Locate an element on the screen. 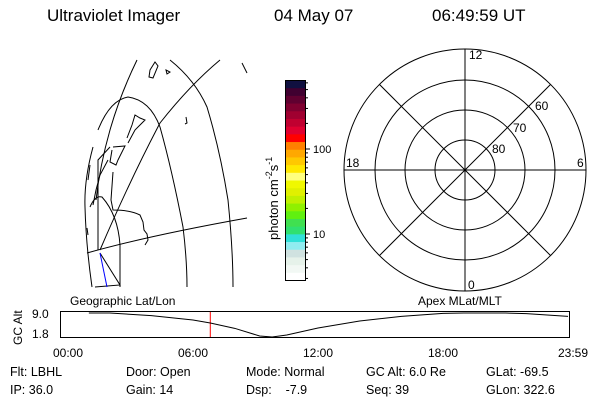 The width and height of the screenshot is (600, 400). mlt-label-6: 6 is located at coordinates (580, 163).